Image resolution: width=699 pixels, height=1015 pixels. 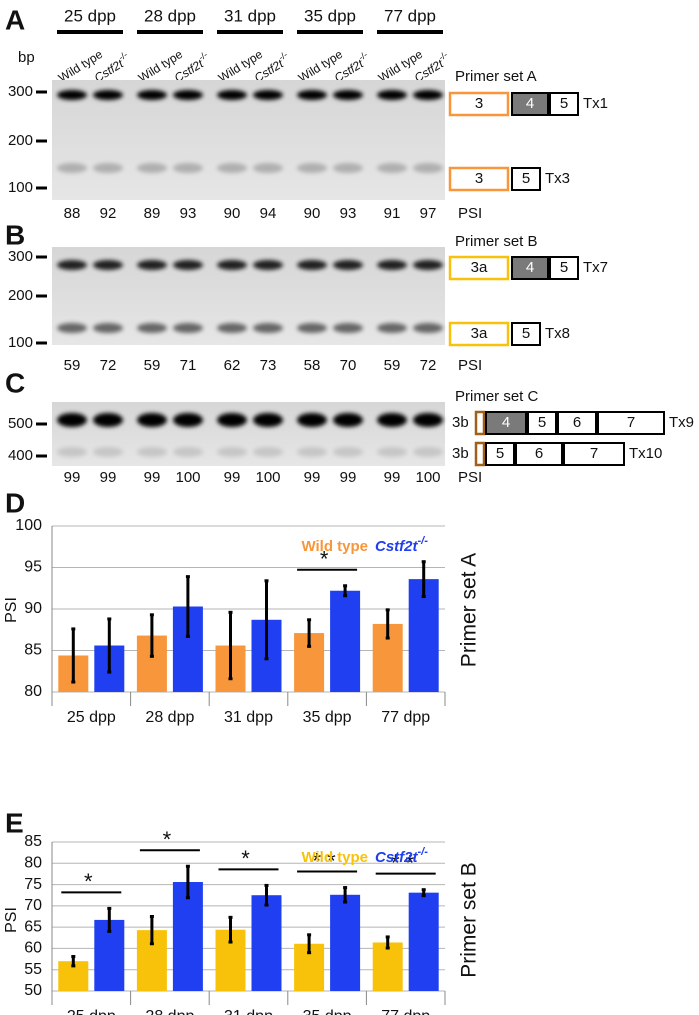 What do you see at coordinates (392, 213) in the screenshot?
I see `psi-value: 91` at bounding box center [392, 213].